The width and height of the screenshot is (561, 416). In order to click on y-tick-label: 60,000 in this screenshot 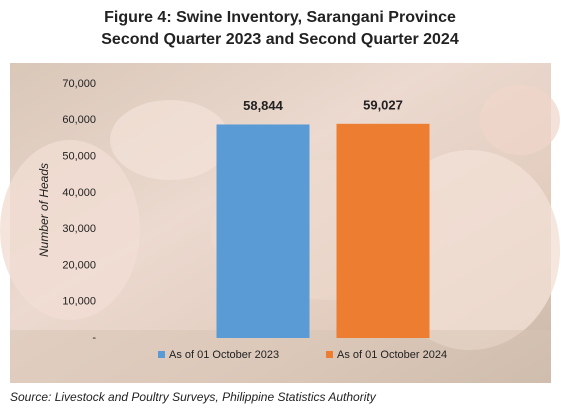, I will do `click(79, 120)`.